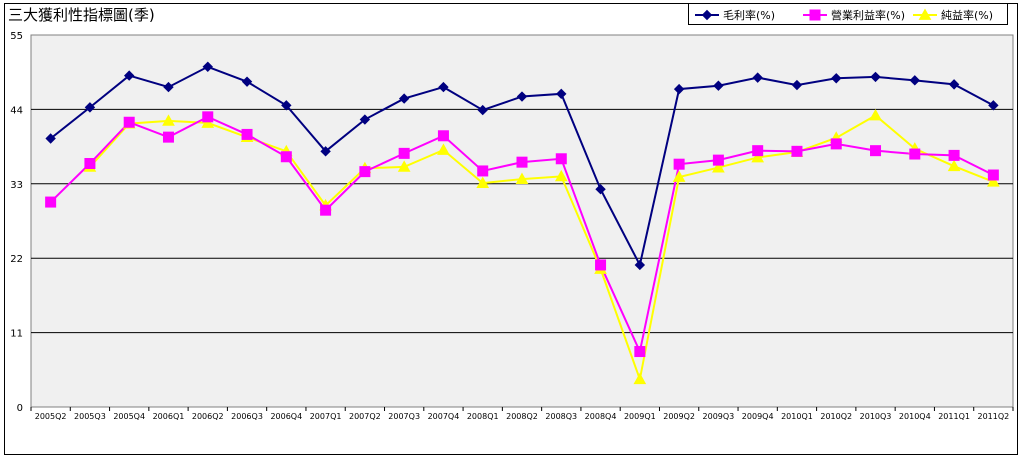 This screenshot has width=1024, height=459. Describe the element at coordinates (522, 416) in the screenshot. I see `x-tick-label: 2008Q2` at that location.